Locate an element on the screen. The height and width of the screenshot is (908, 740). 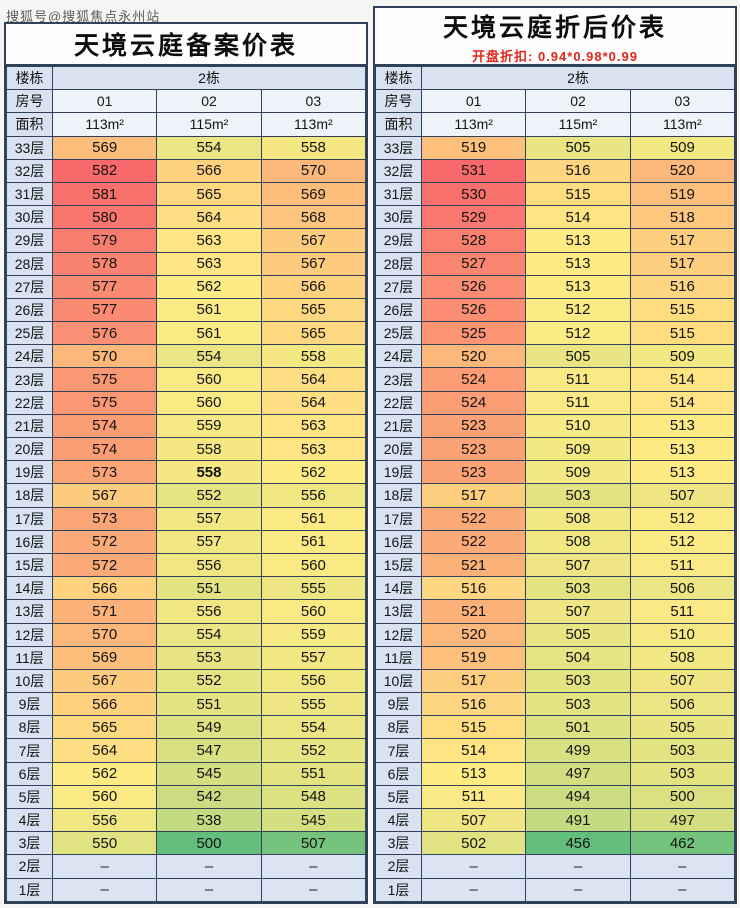
floor-row: 8层 565 549 554 is located at coordinates (186, 727).